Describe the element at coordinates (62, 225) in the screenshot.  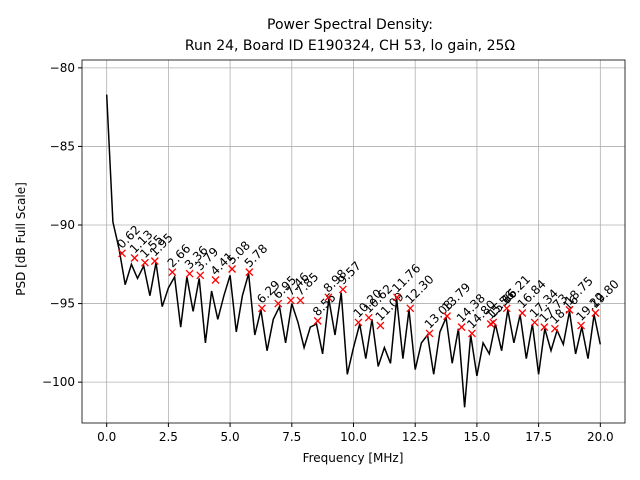
I see `y-tick-label: −90` at that location.